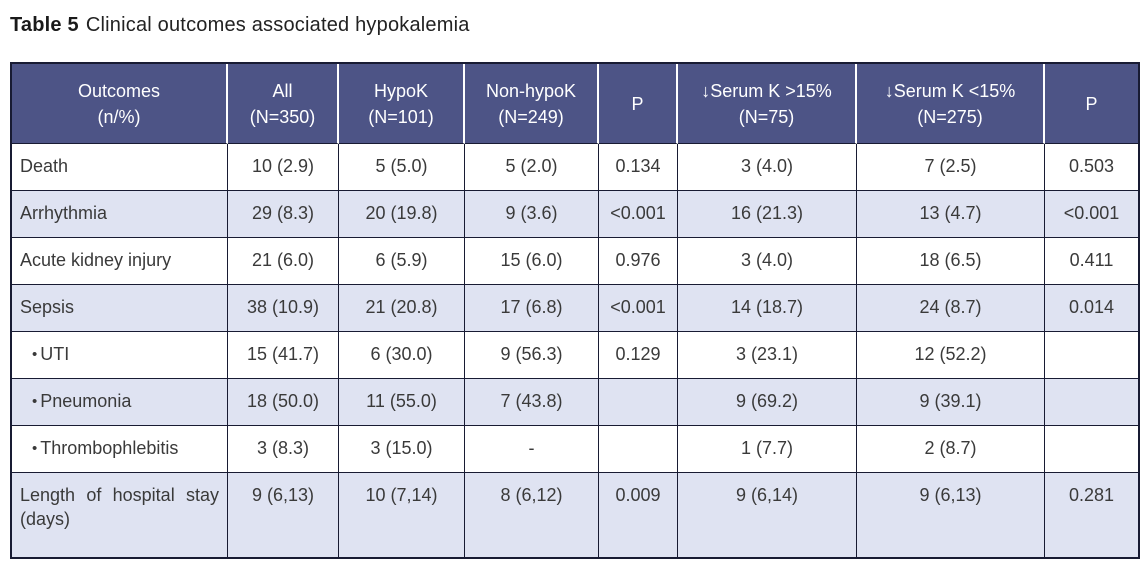 This screenshot has height=562, width=1144. What do you see at coordinates (766, 116) in the screenshot?
I see `column-header-line2: (N=75)` at bounding box center [766, 116].